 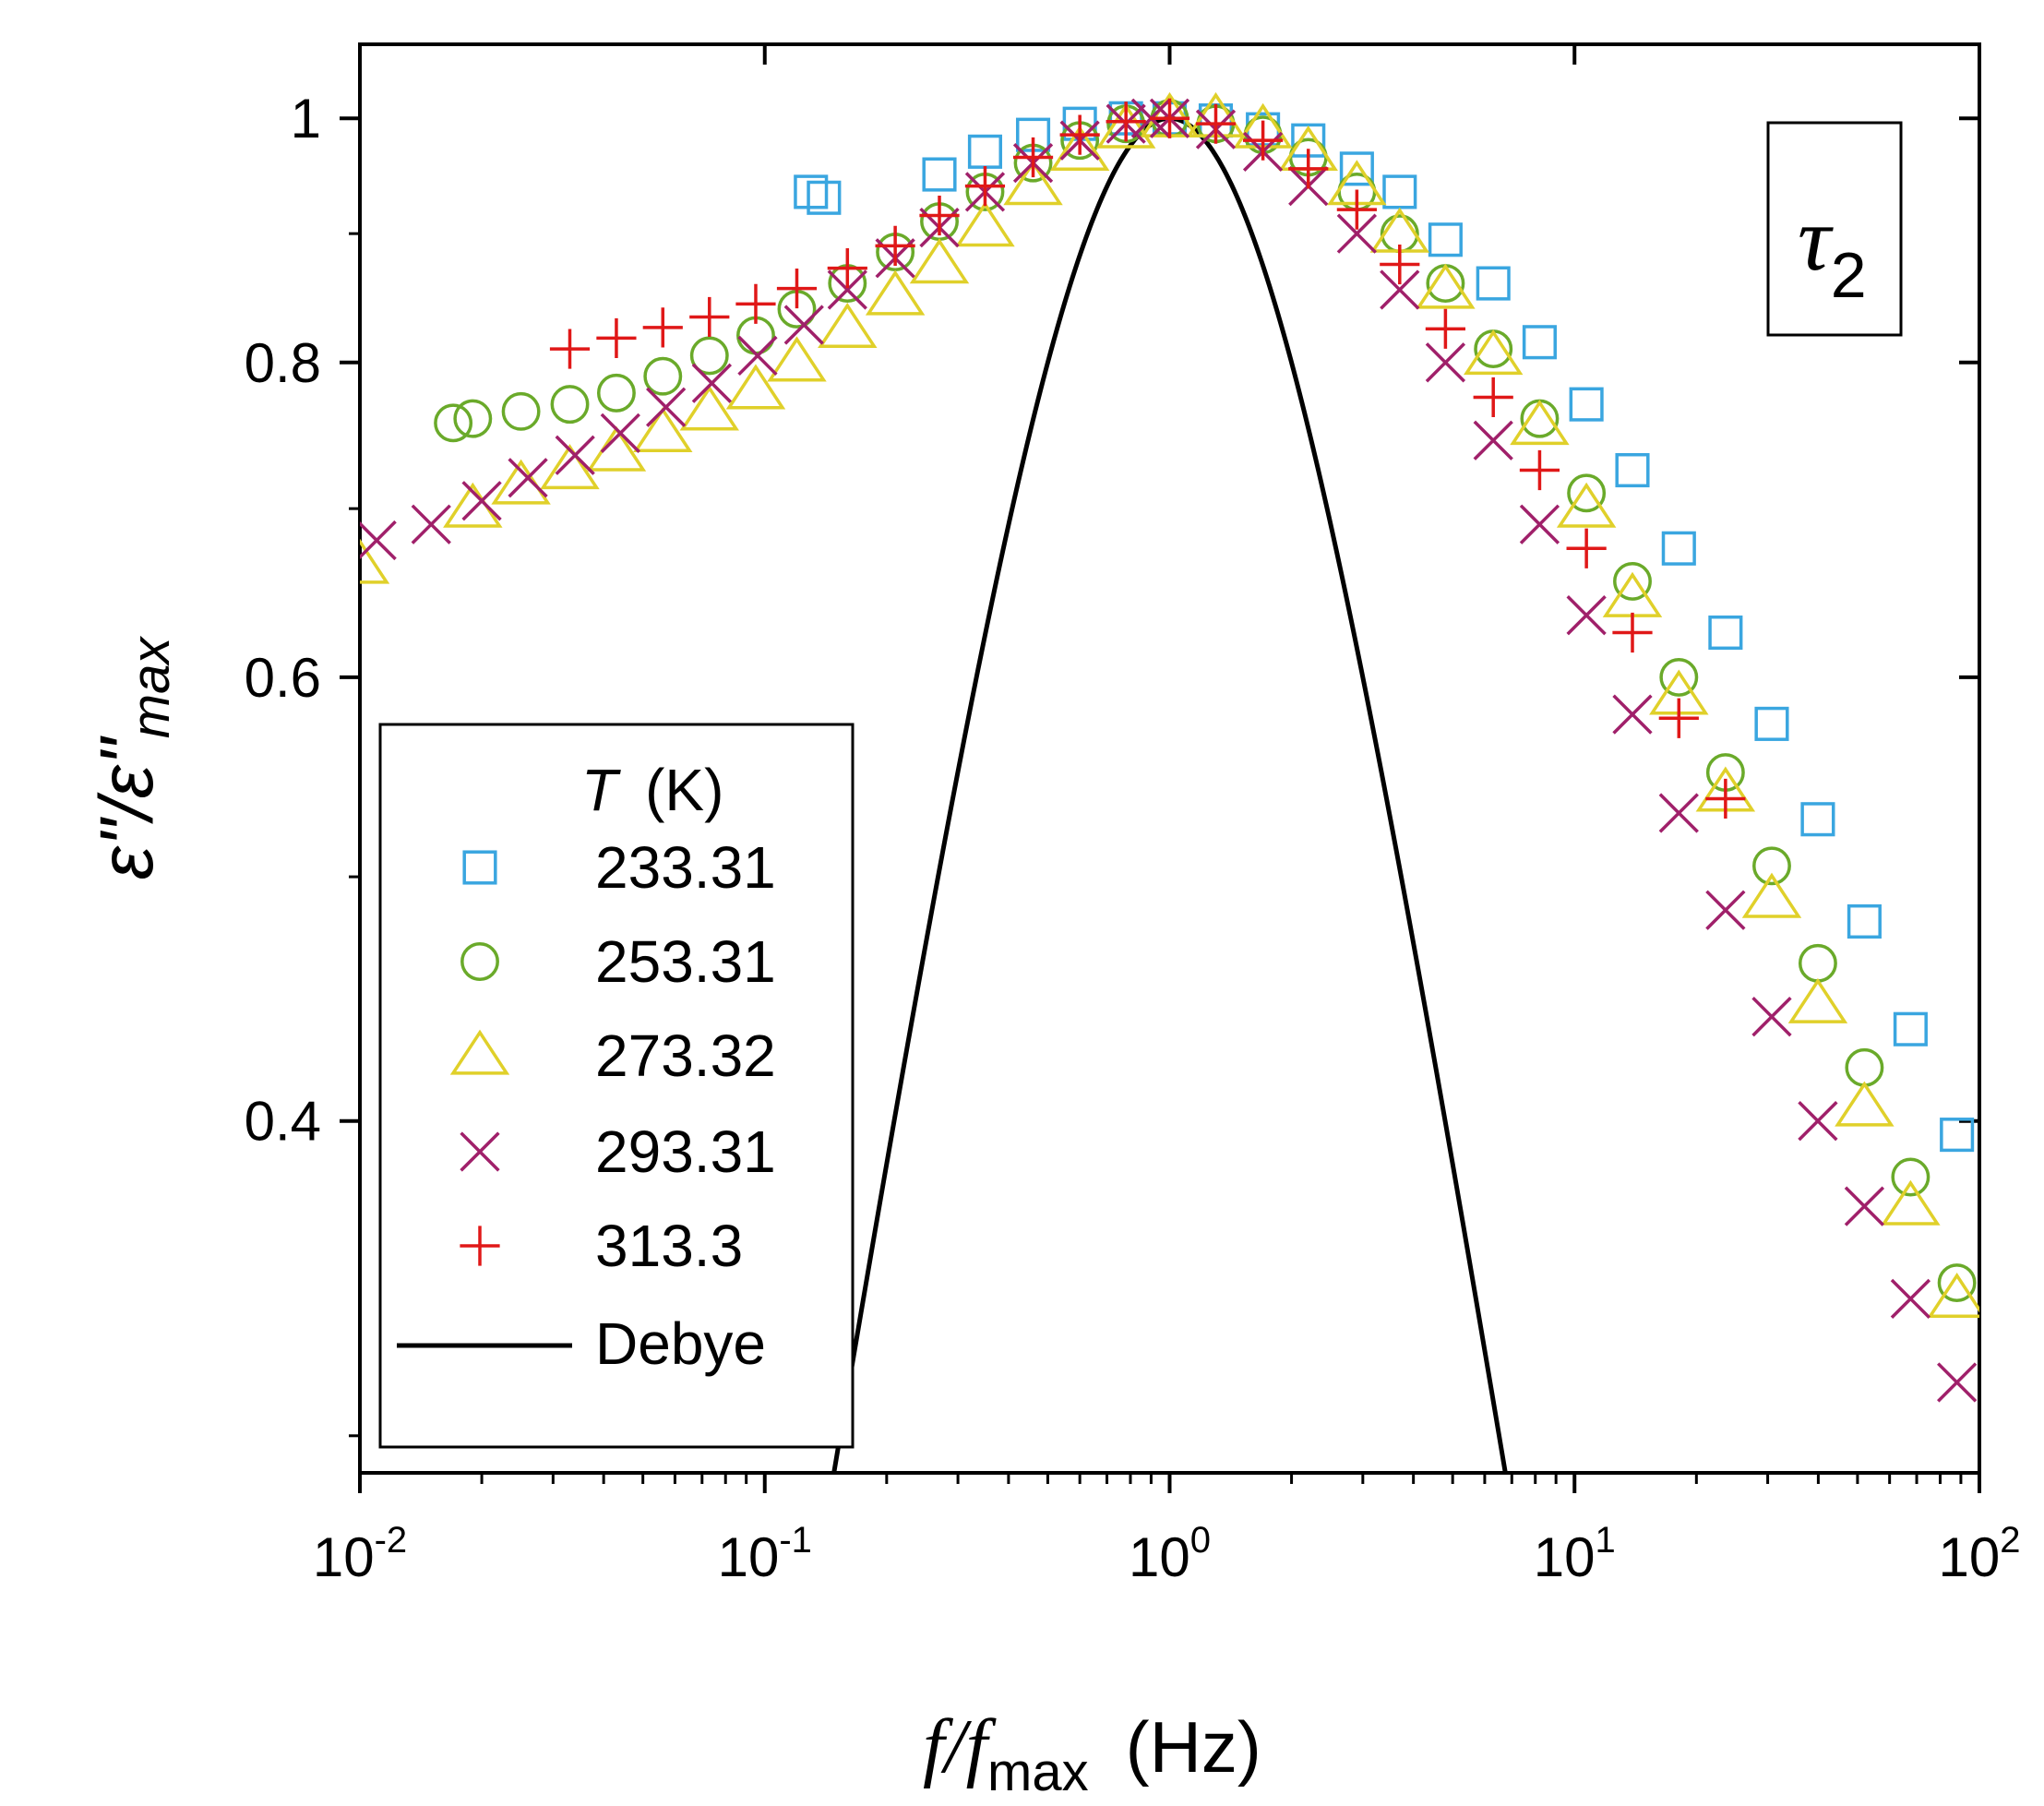 What do you see at coordinates (765, 1554) in the screenshot?
I see `x-tick-label: 10⁻¹` at bounding box center [765, 1554].